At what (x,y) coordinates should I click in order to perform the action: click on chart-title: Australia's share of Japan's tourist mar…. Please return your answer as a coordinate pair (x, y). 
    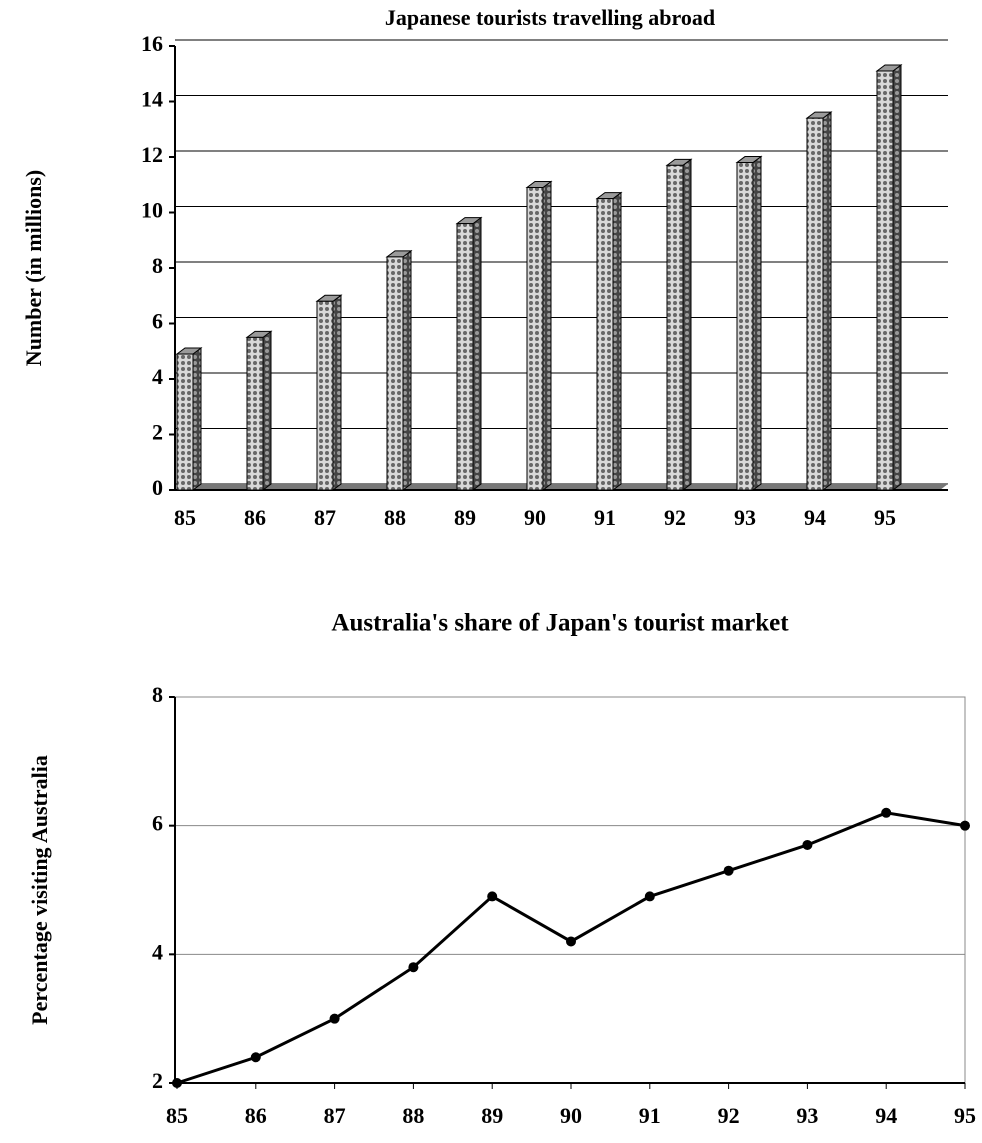
    Looking at the image, I should click on (560, 623).